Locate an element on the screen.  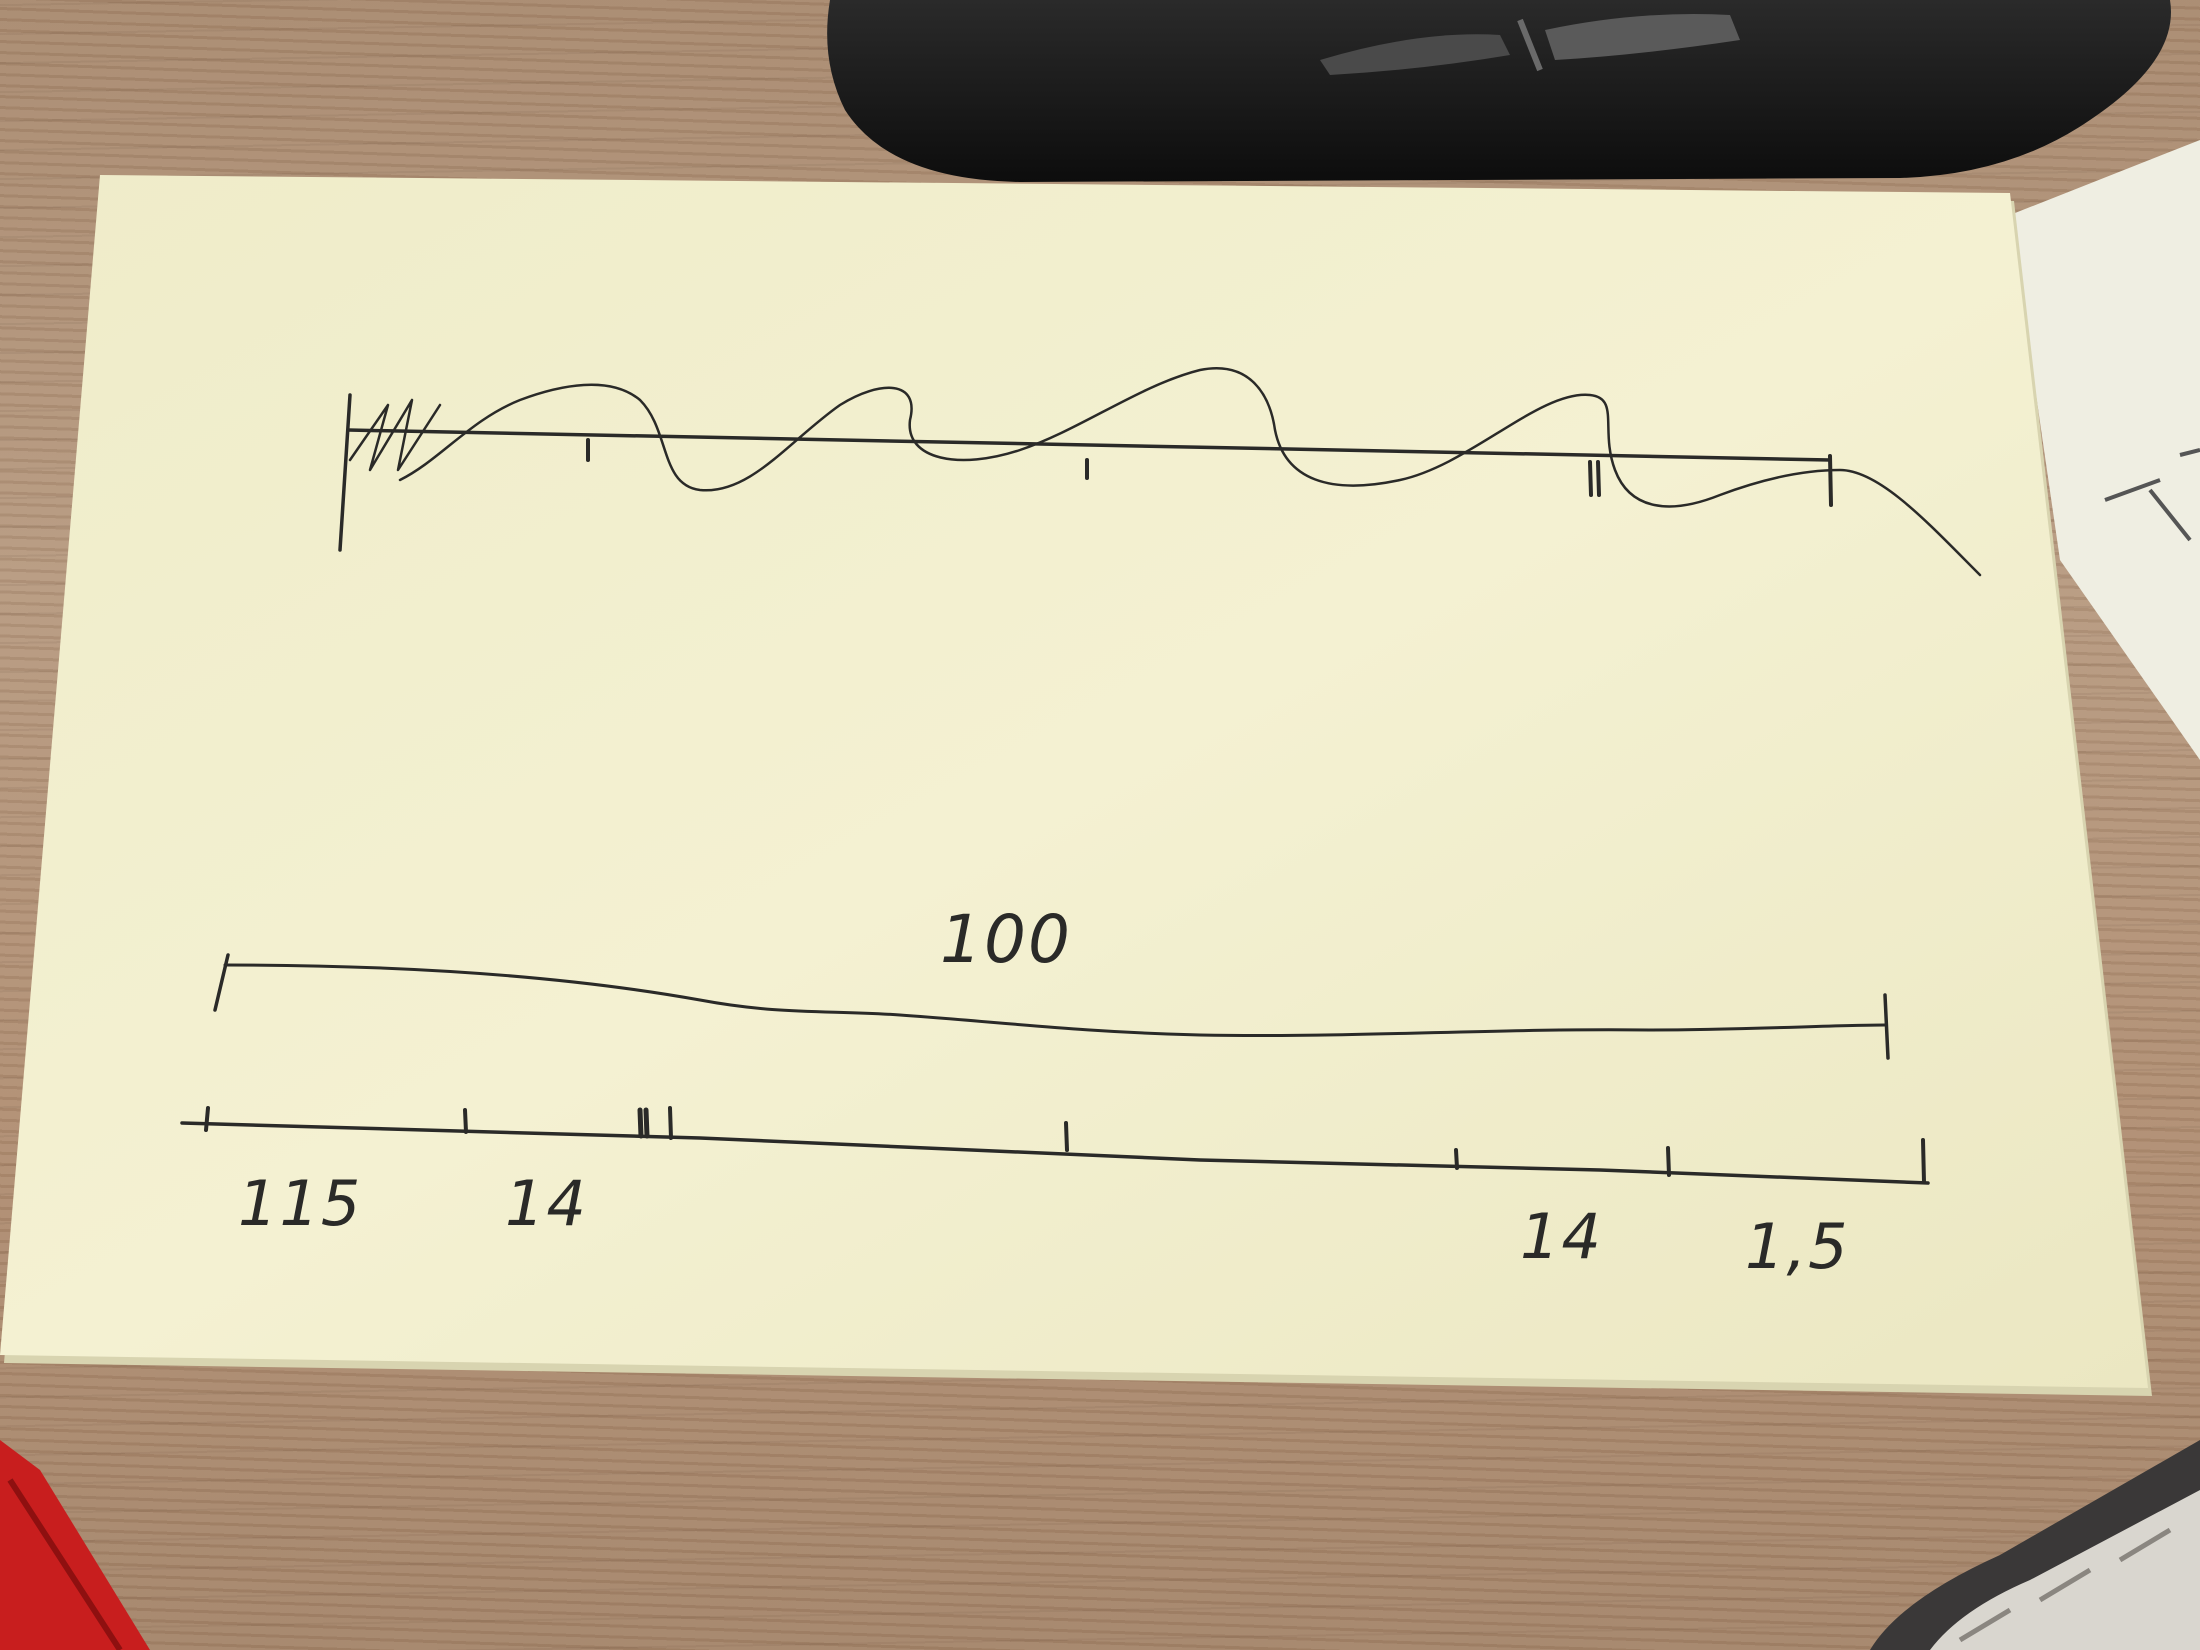
computer-mouse is located at coordinates (1499, 91).